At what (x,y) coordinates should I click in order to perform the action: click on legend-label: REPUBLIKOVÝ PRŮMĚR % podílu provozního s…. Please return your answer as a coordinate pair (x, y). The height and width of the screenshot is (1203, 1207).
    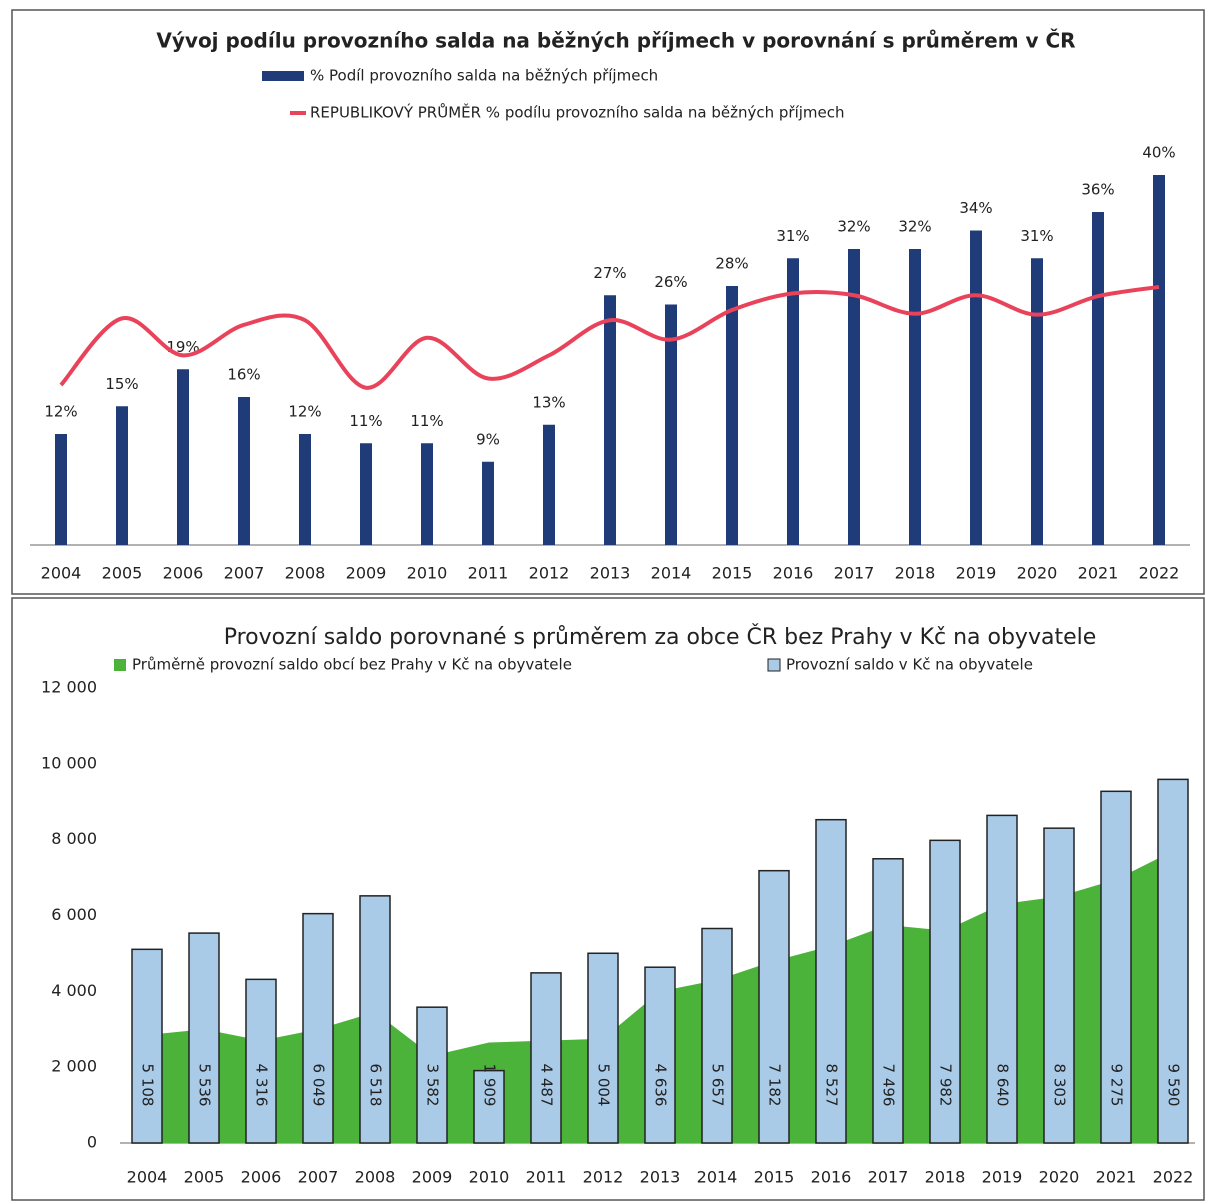
    Looking at the image, I should click on (577, 112).